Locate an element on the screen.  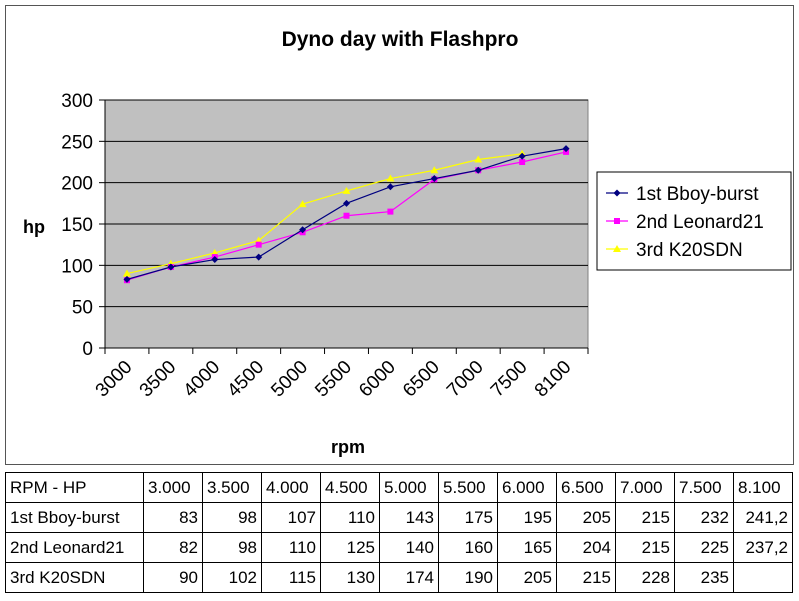
y-tick-label: 200 is located at coordinates (77, 184).